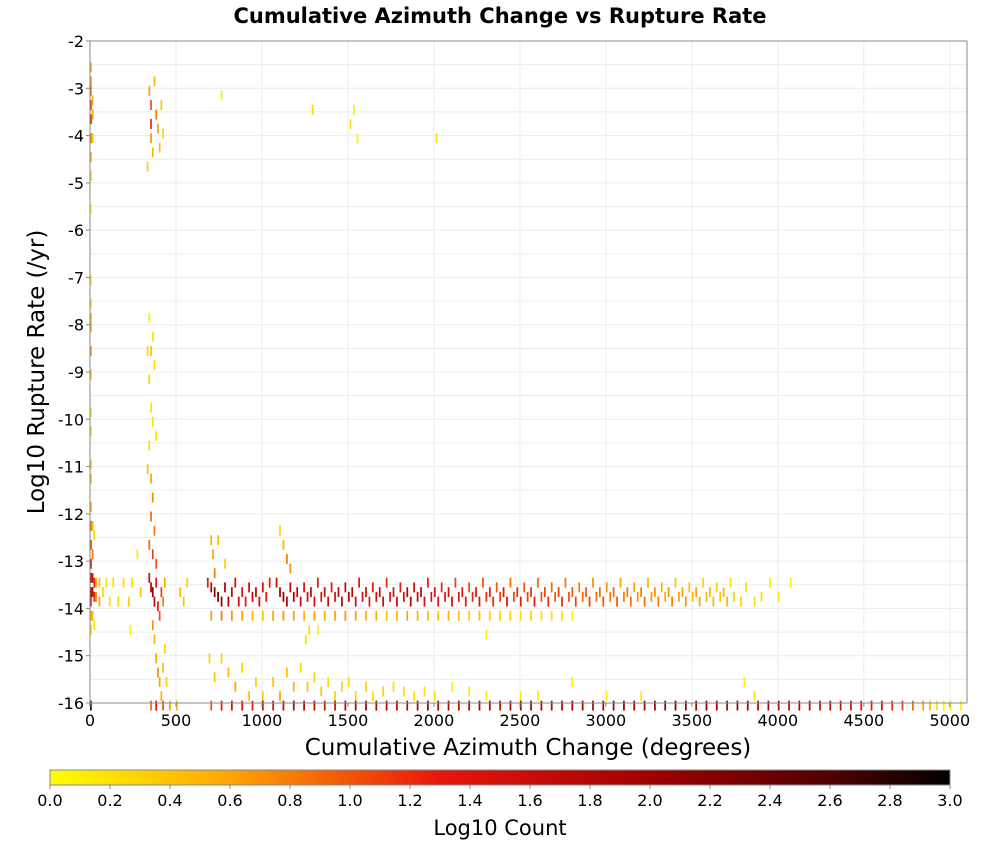  What do you see at coordinates (528, 748) in the screenshot?
I see `x-axis-label: Cumulative Azimuth Change (degrees)` at bounding box center [528, 748].